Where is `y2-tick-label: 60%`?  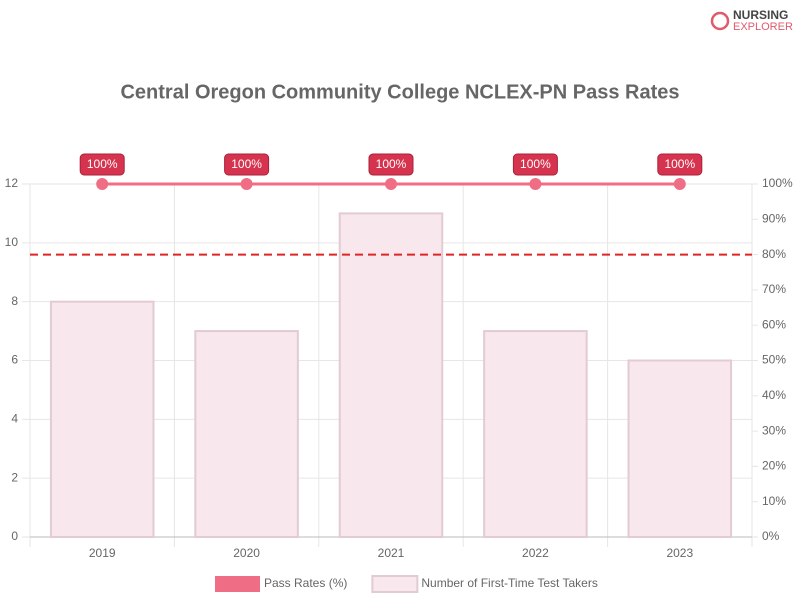
y2-tick-label: 60% is located at coordinates (774, 324).